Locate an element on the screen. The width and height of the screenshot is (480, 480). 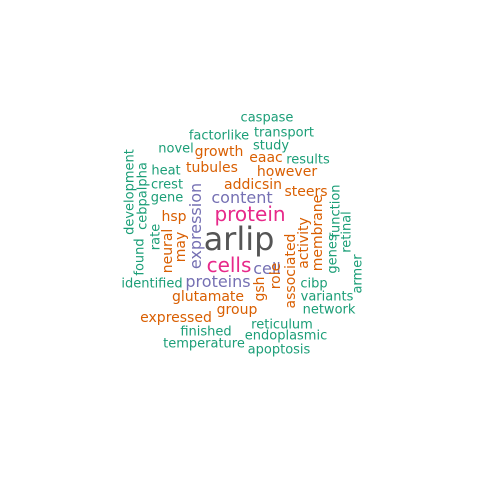
word-reticulum: reticulum is located at coordinates (282, 325).